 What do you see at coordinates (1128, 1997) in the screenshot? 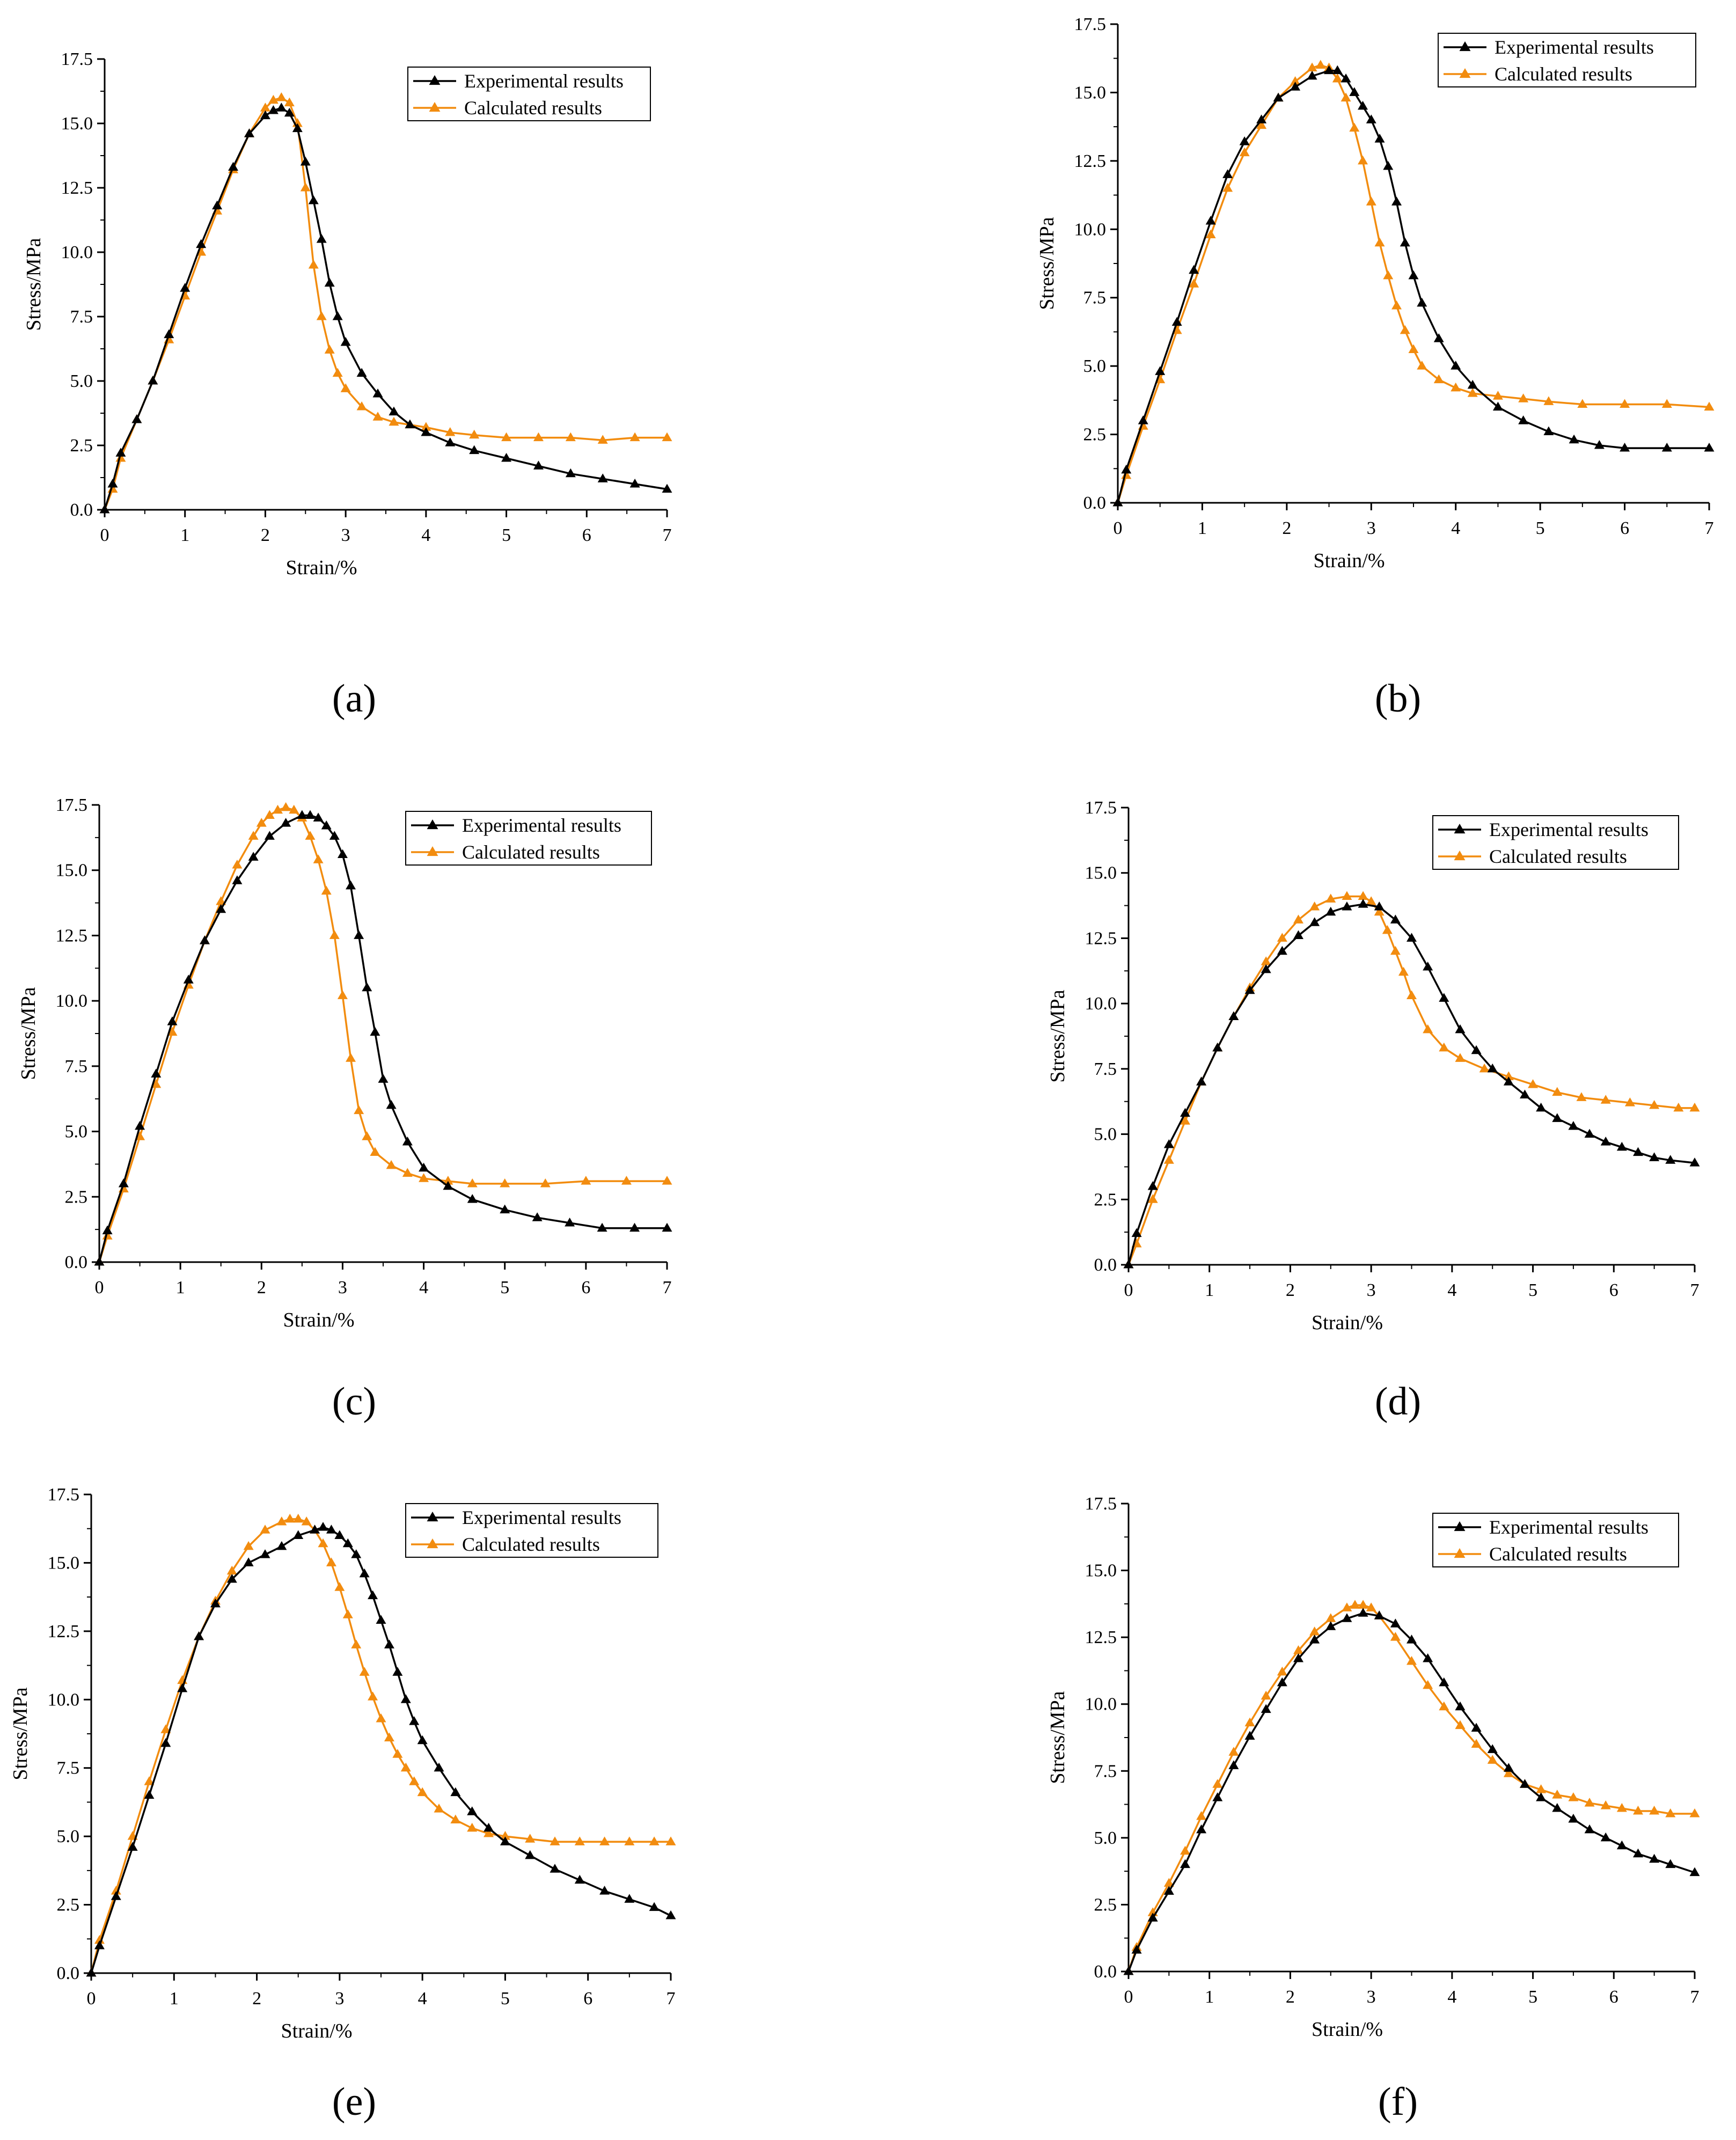
I see `x-tick-label: 0` at bounding box center [1128, 1997].